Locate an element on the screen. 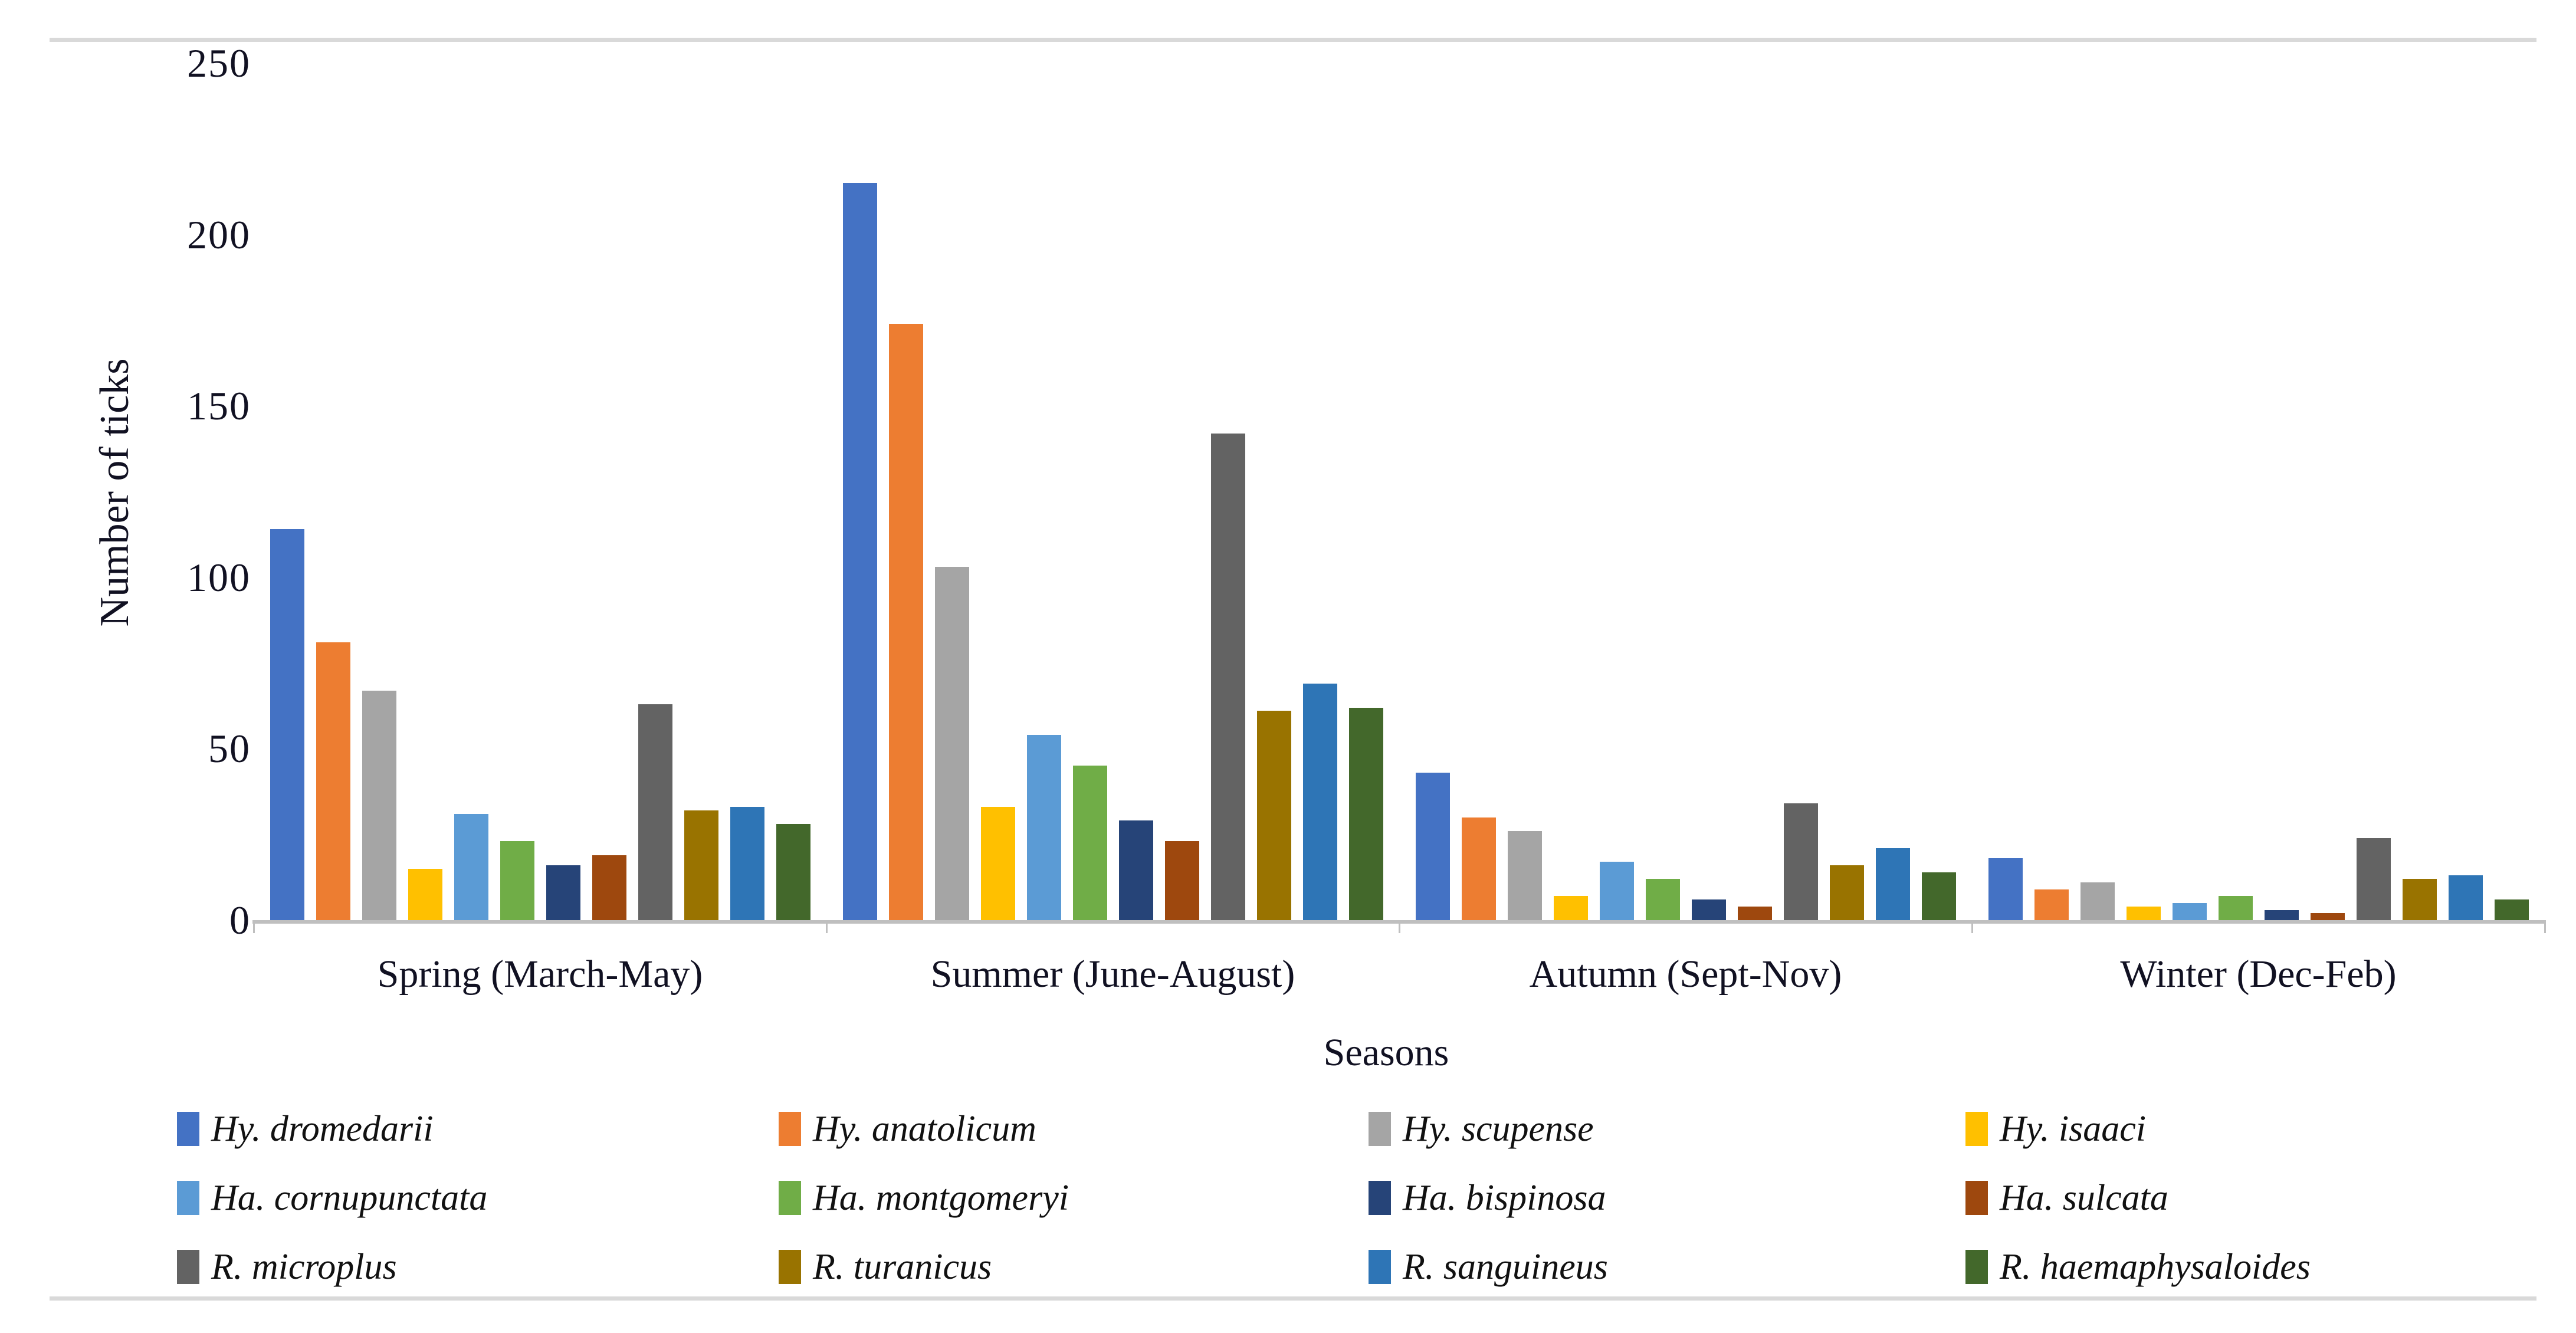  legend-label: R. turanicus is located at coordinates (902, 1266).